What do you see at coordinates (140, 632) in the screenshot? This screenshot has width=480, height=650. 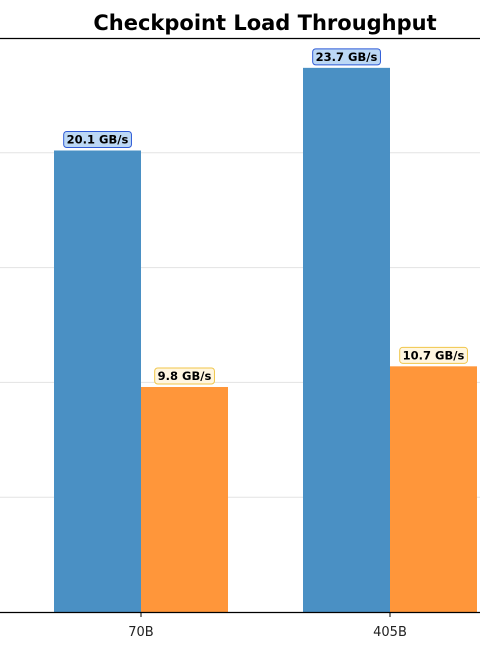 I see `x-tick-label: 70B` at bounding box center [140, 632].